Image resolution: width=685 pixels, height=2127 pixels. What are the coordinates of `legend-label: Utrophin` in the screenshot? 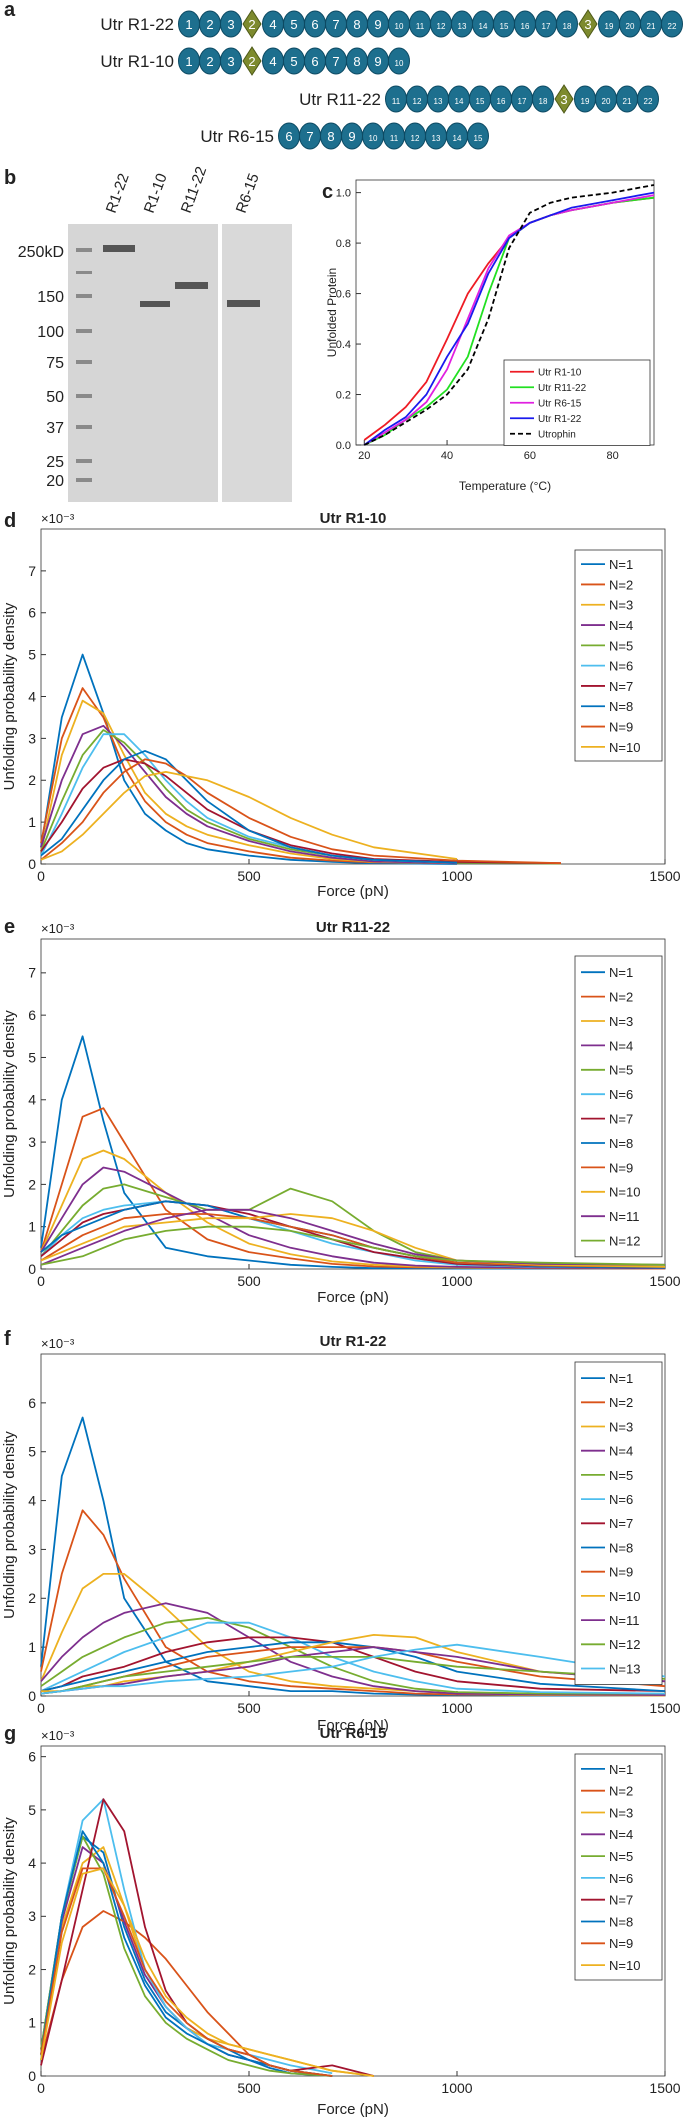 It's located at (557, 435).